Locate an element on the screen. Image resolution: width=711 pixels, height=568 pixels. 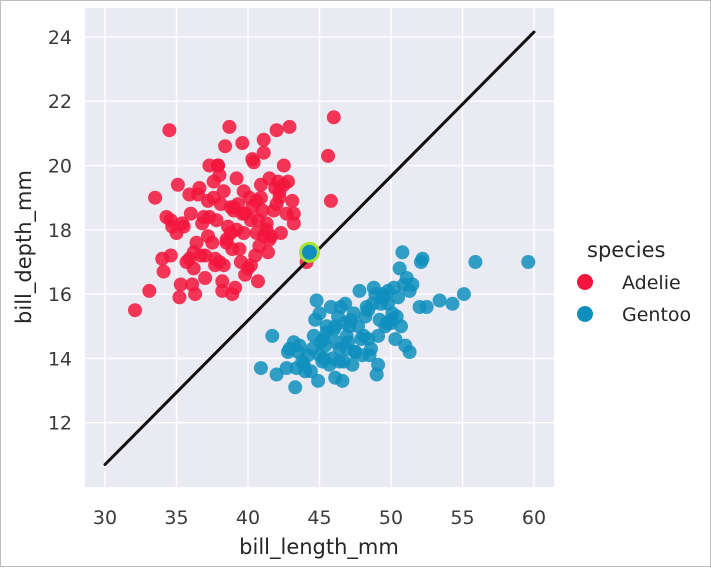
legend-marker-adelie is located at coordinates (585, 282).